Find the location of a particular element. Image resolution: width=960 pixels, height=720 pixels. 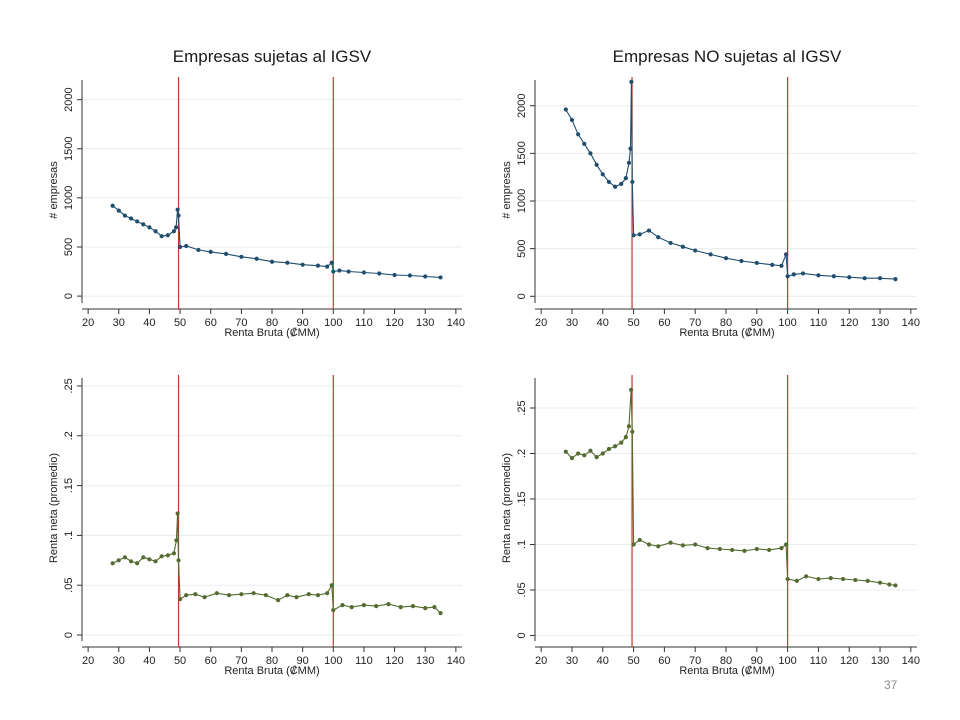

x-tick-label-bottom-right: 120 is located at coordinates (849, 661).